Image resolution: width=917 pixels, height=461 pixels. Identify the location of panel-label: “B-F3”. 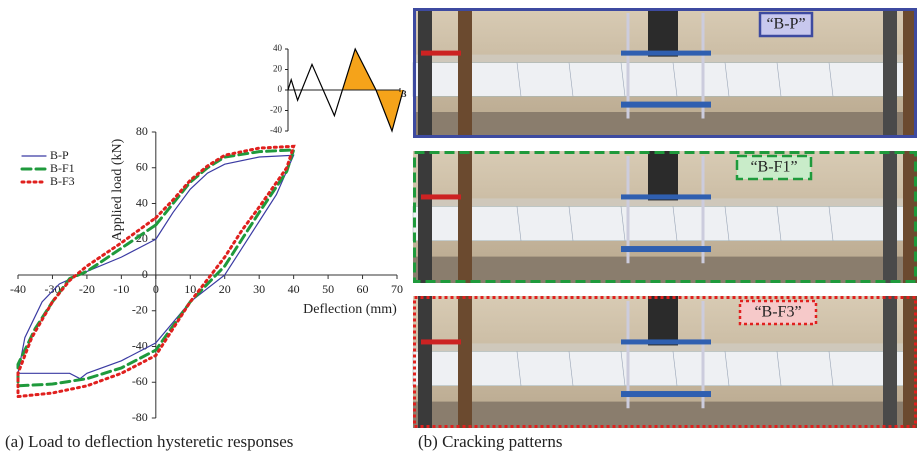
(777, 312).